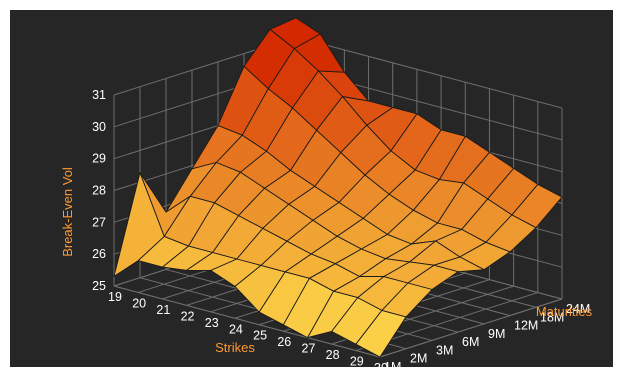 This screenshot has width=623, height=377. I want to click on y-tick-label: 24M, so click(578, 309).